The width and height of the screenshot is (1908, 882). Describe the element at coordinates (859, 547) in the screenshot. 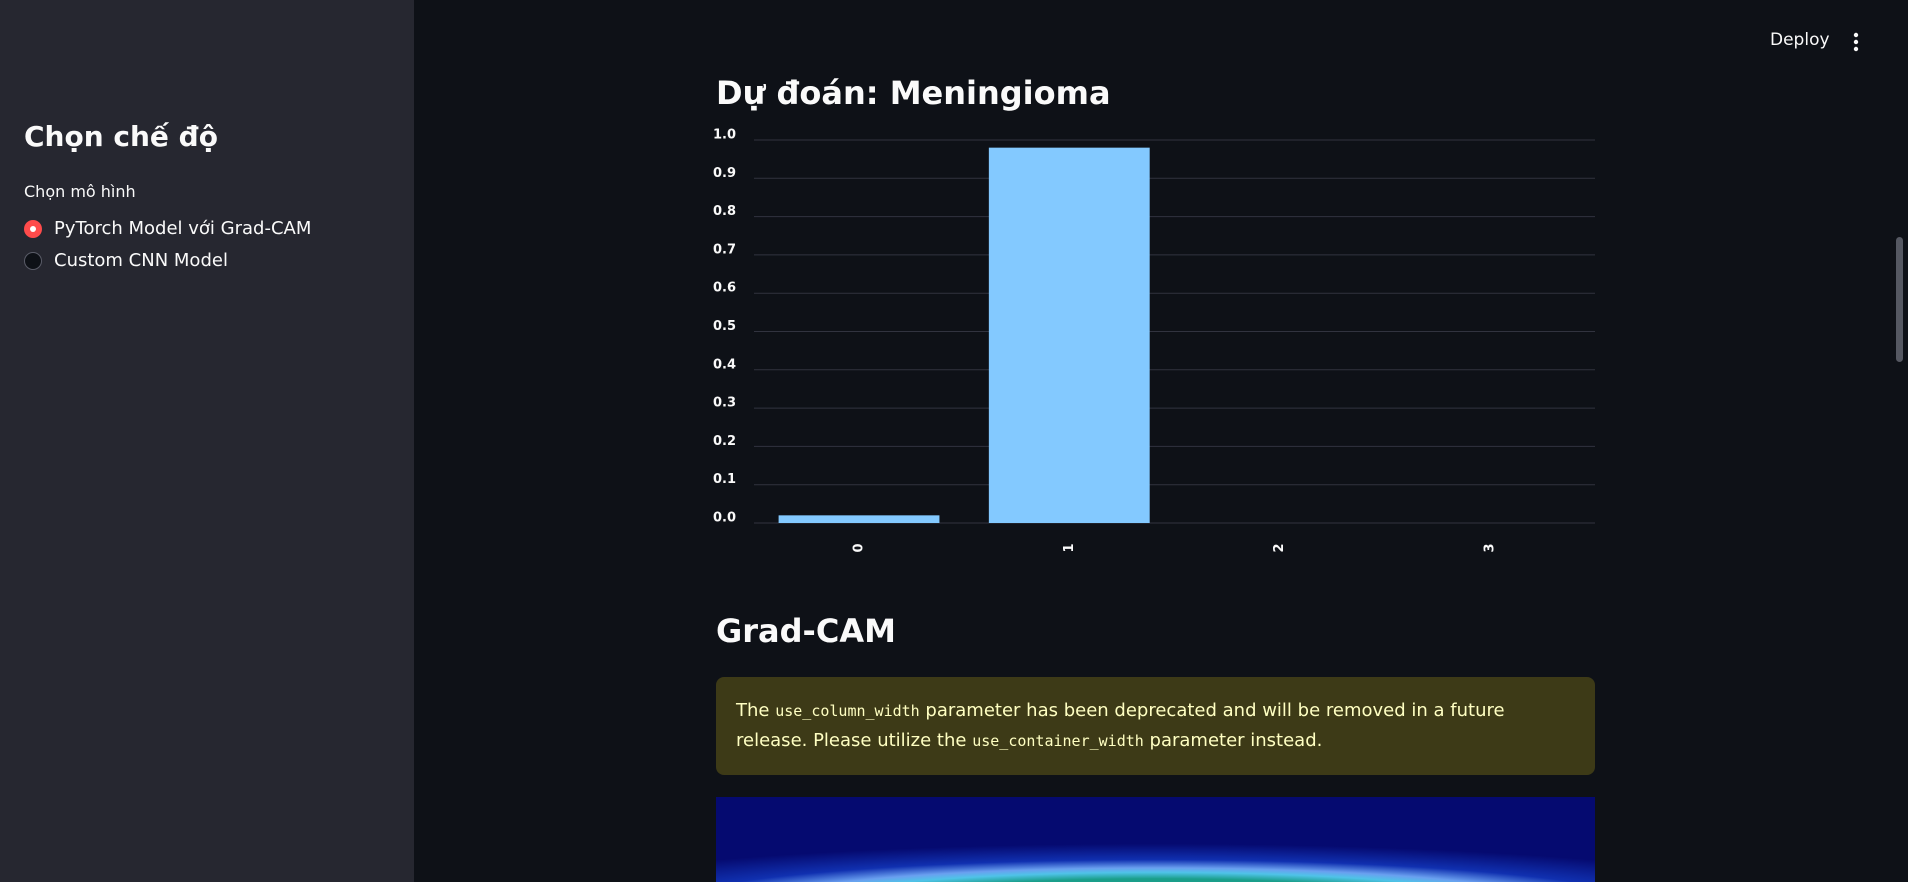

I see `x-tick-label: 0` at that location.